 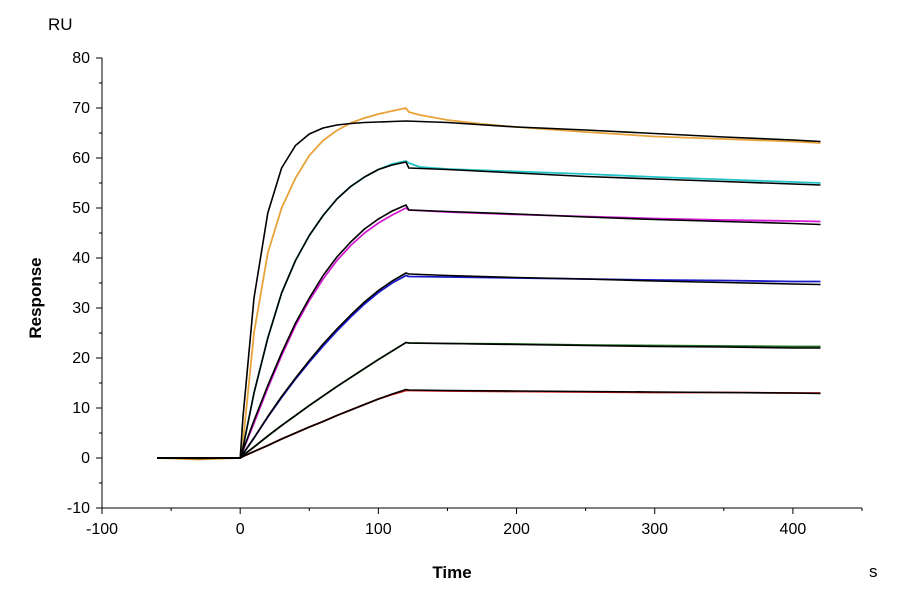 I want to click on x-tick-label: 100, so click(x=378, y=529).